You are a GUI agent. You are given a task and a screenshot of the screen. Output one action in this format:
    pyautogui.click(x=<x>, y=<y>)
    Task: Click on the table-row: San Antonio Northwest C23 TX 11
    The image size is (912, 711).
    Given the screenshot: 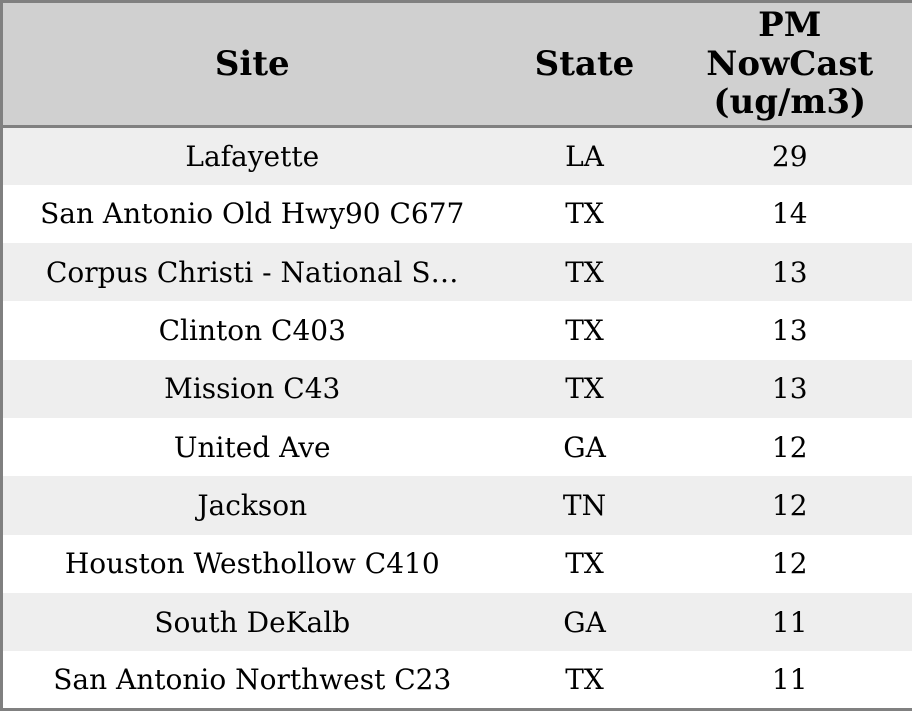 What is the action you would take?
    pyautogui.click(x=456, y=680)
    